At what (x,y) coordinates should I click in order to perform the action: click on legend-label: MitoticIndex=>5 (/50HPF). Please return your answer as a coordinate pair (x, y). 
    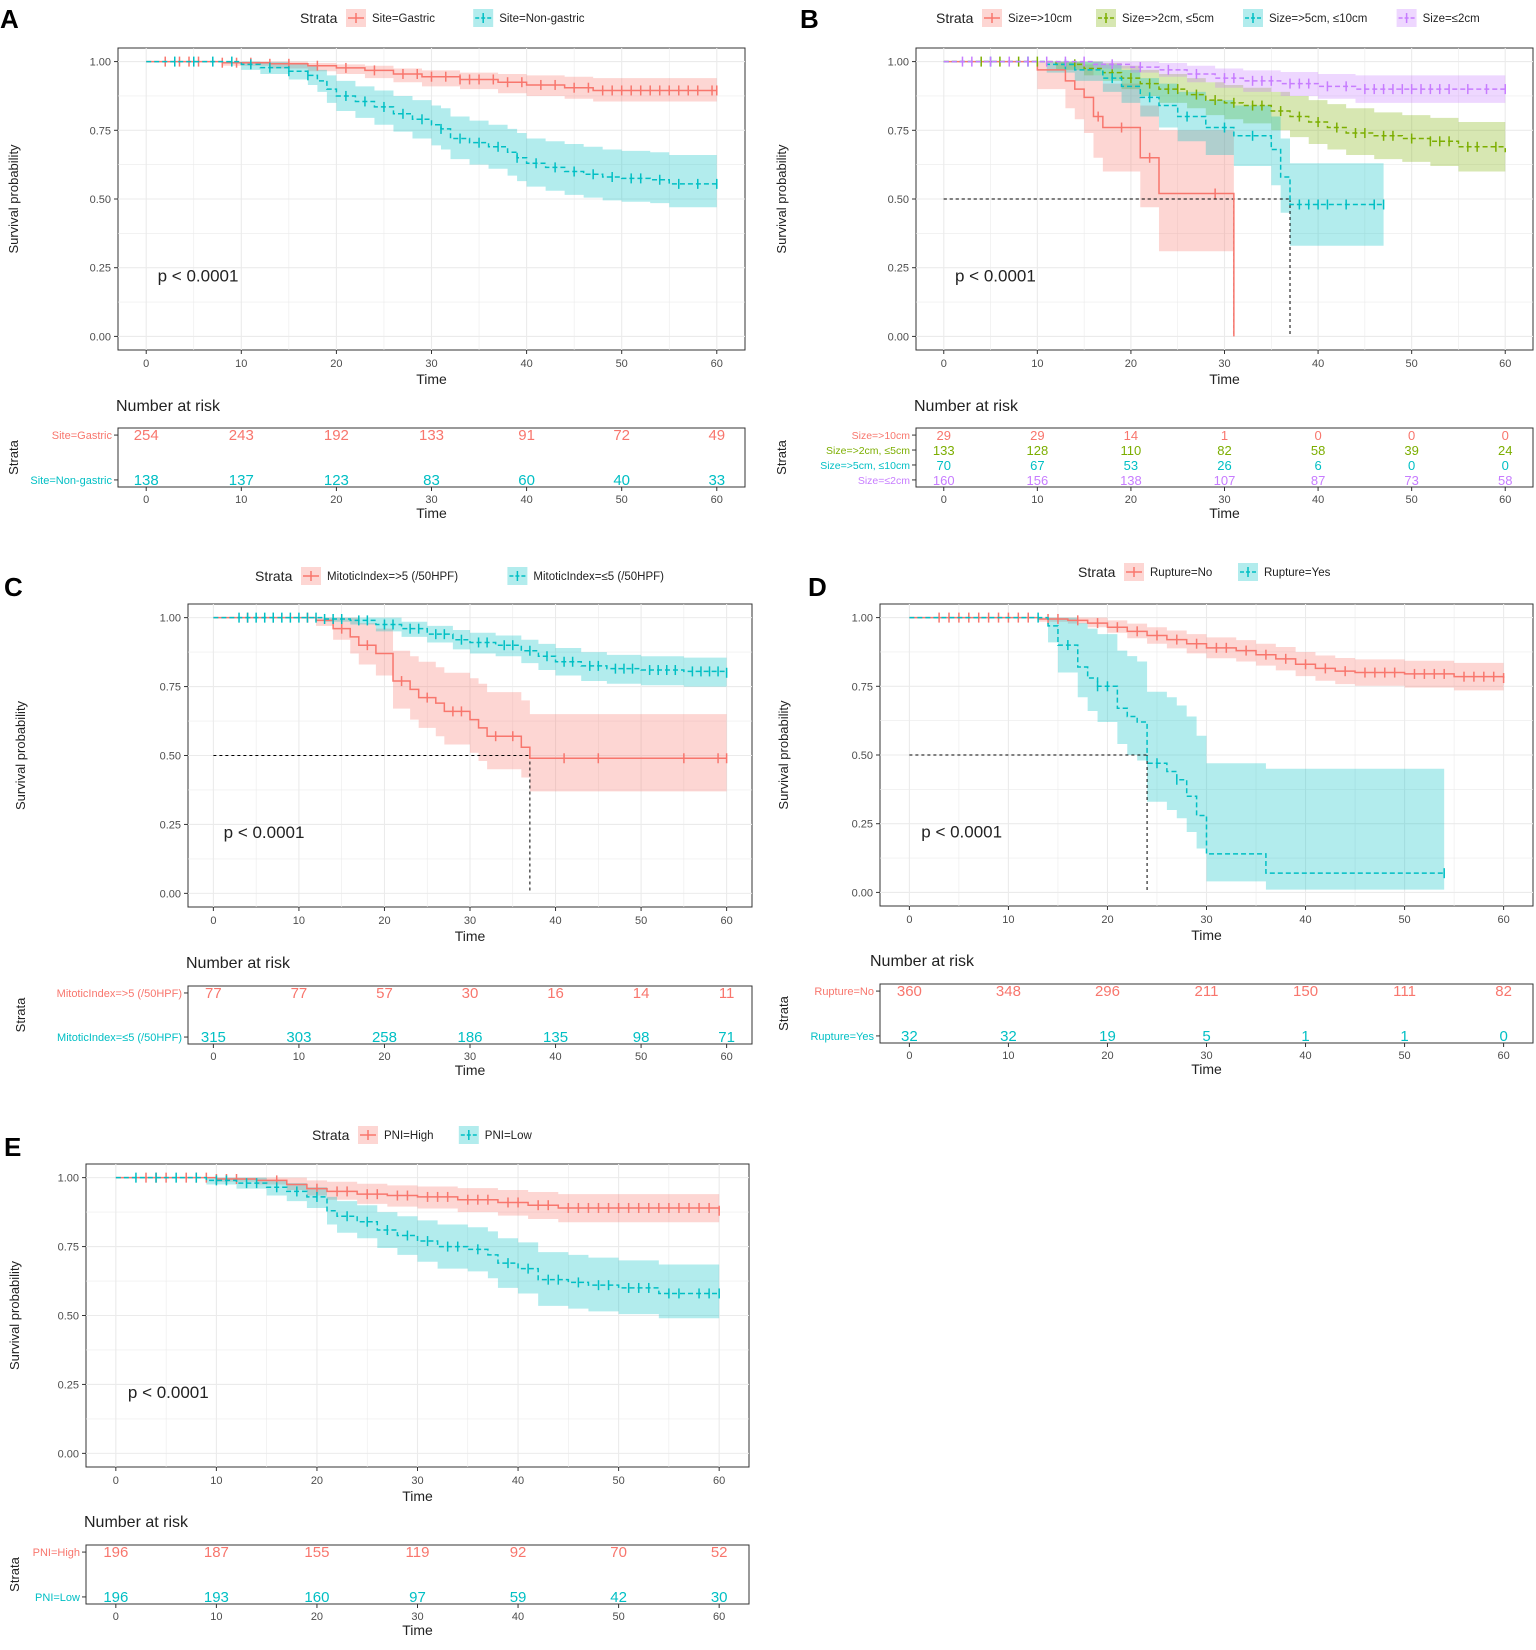
    Looking at the image, I should click on (392, 577).